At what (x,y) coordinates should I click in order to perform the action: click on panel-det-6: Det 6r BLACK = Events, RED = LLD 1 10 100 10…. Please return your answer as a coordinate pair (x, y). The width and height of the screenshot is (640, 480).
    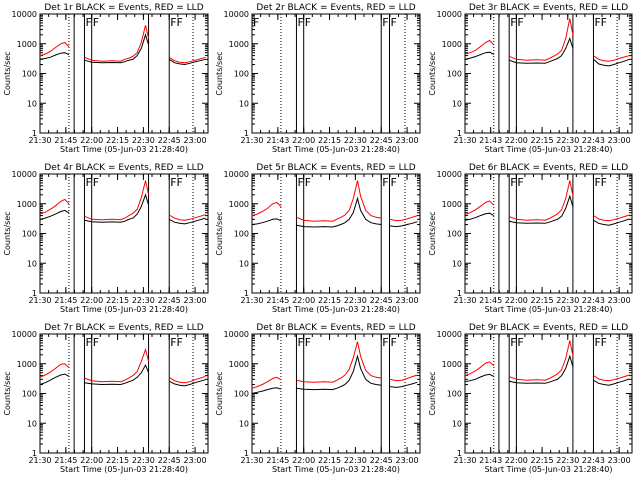
    Looking at the image, I should click on (530, 238).